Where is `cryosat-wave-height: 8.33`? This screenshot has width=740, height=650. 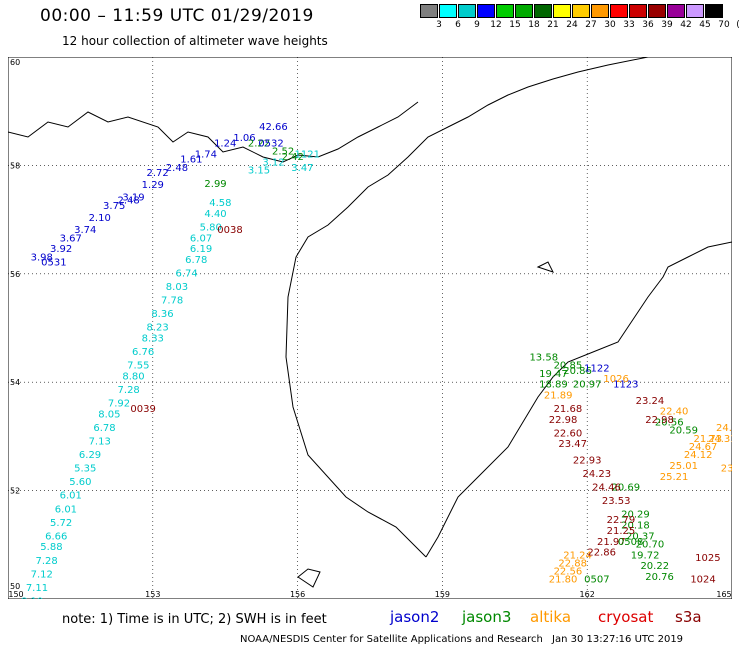
cryosat-wave-height: 8.33 is located at coordinates (153, 339).